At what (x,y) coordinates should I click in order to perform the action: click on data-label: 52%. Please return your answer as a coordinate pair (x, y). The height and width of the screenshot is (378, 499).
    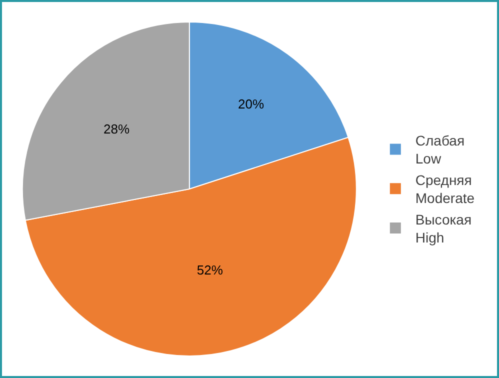
    Looking at the image, I should click on (210, 270).